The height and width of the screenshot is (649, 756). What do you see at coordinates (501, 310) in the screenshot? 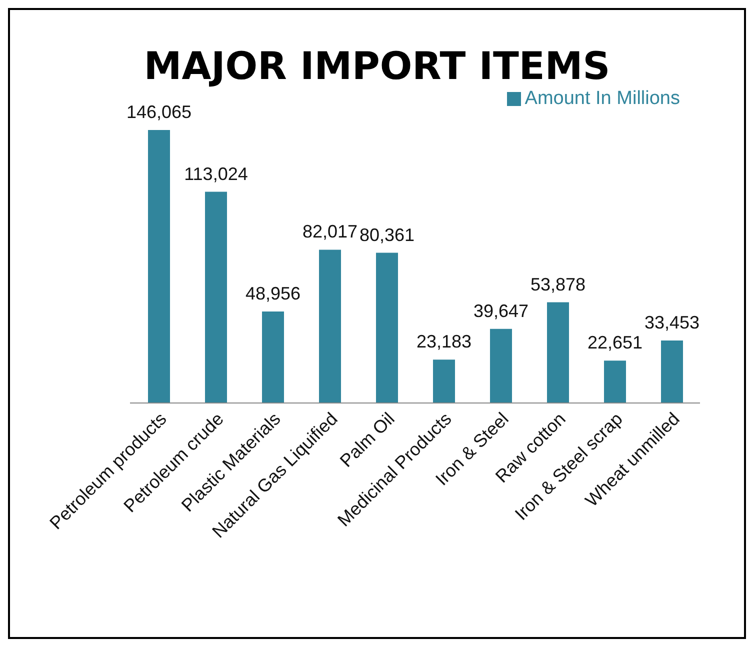
I see `data-label: 39,647` at bounding box center [501, 310].